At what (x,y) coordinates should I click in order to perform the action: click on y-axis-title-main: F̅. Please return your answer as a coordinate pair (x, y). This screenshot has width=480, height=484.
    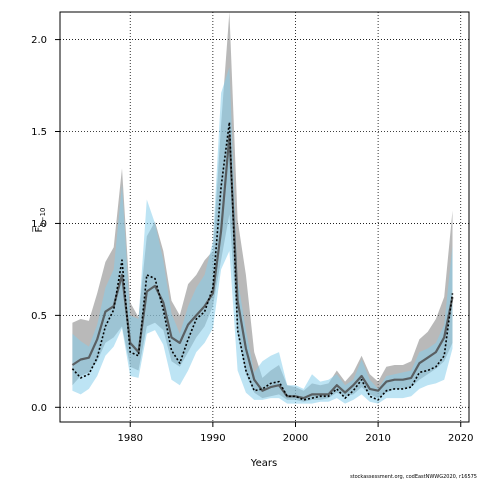
    Looking at the image, I should click on (38, 229).